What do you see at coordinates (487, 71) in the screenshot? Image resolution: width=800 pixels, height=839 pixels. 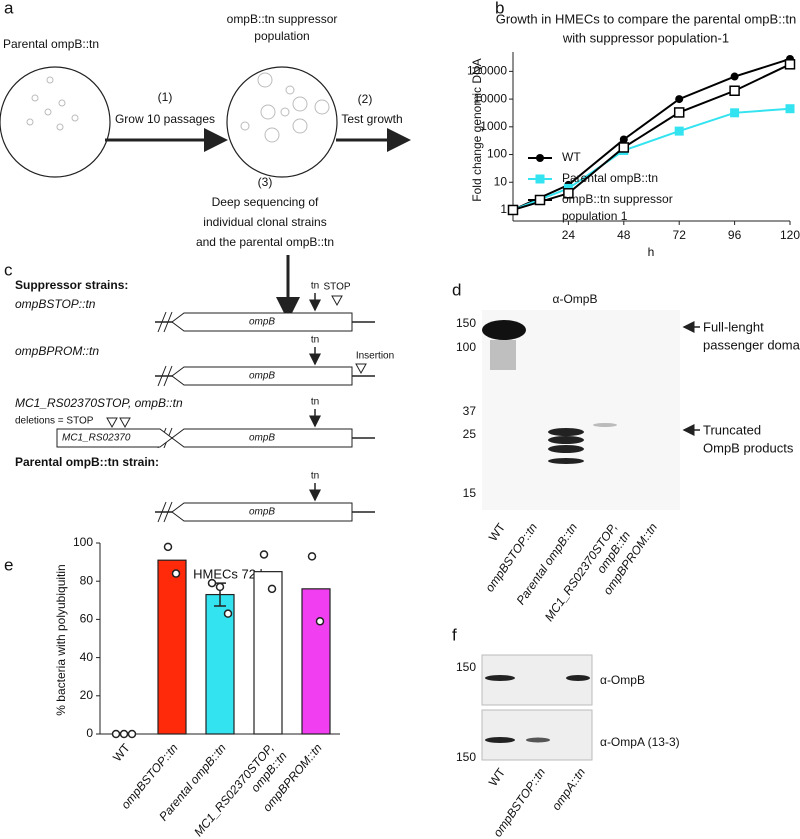 I see `y-tick-label: 100000` at bounding box center [487, 71].